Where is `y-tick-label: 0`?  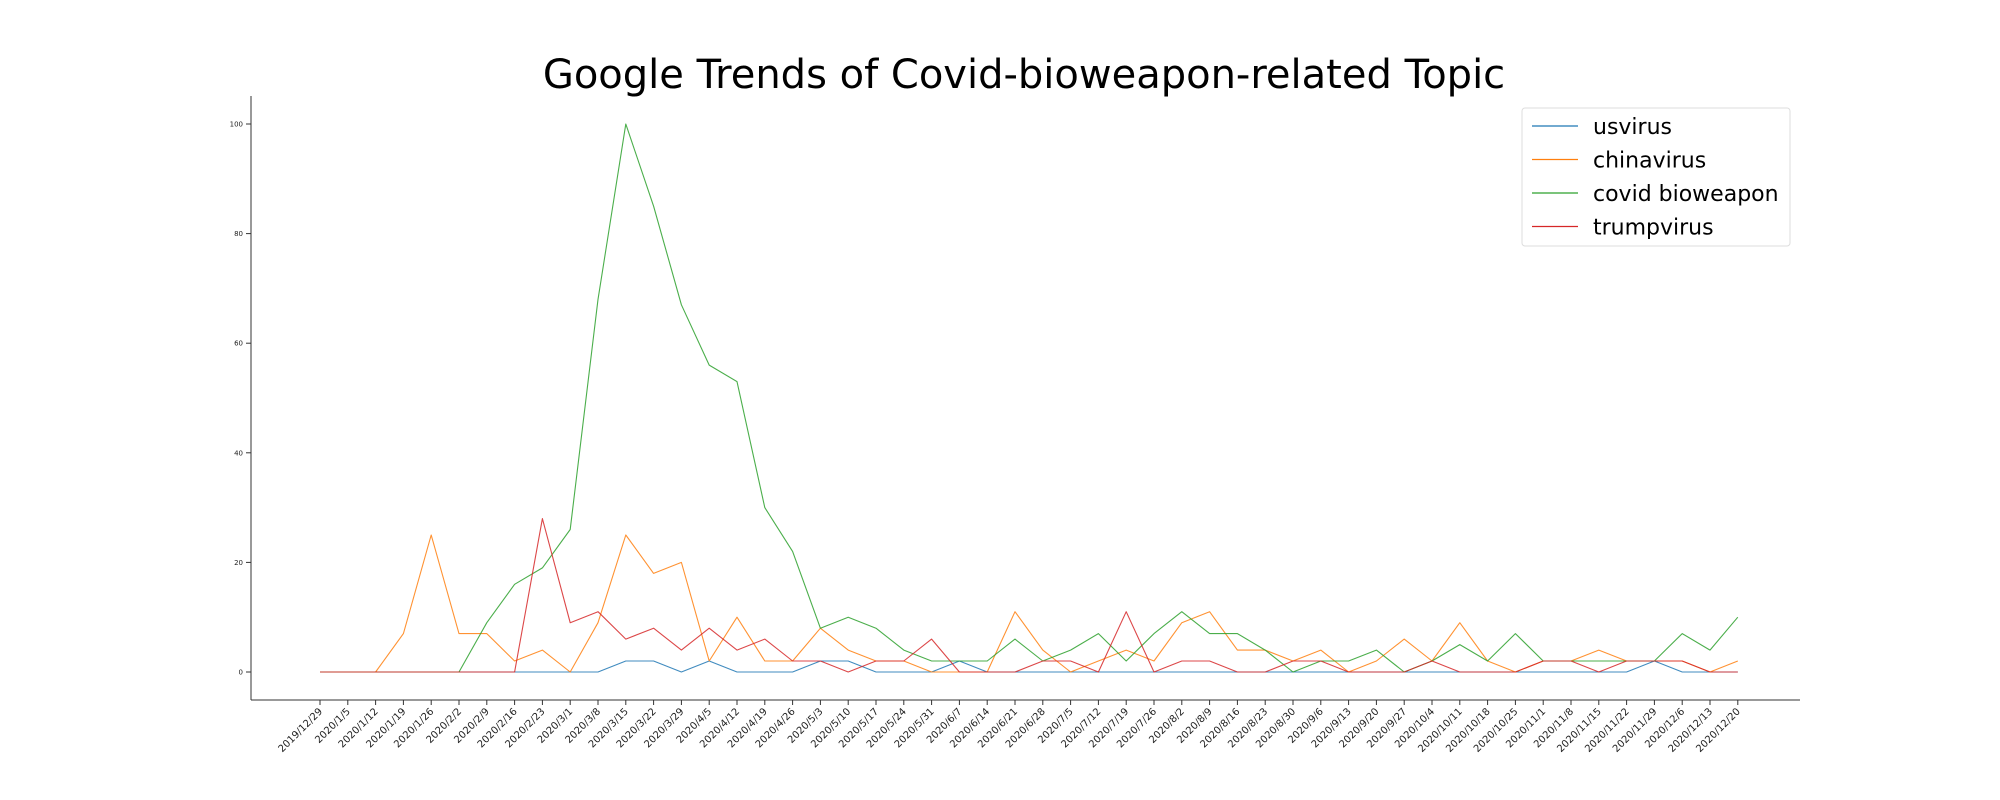
y-tick-label: 0 is located at coordinates (241, 673).